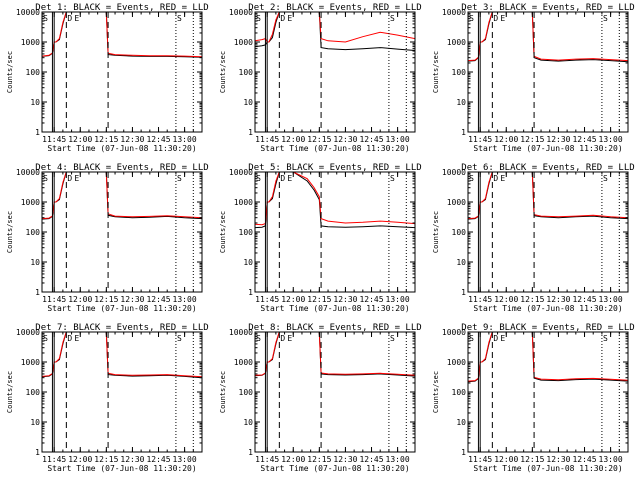 This screenshot has width=640, height=480. Describe the element at coordinates (547, 8) in the screenshot. I see `panel-title: Det 3: BLACK = Events, RED = LLD` at that location.